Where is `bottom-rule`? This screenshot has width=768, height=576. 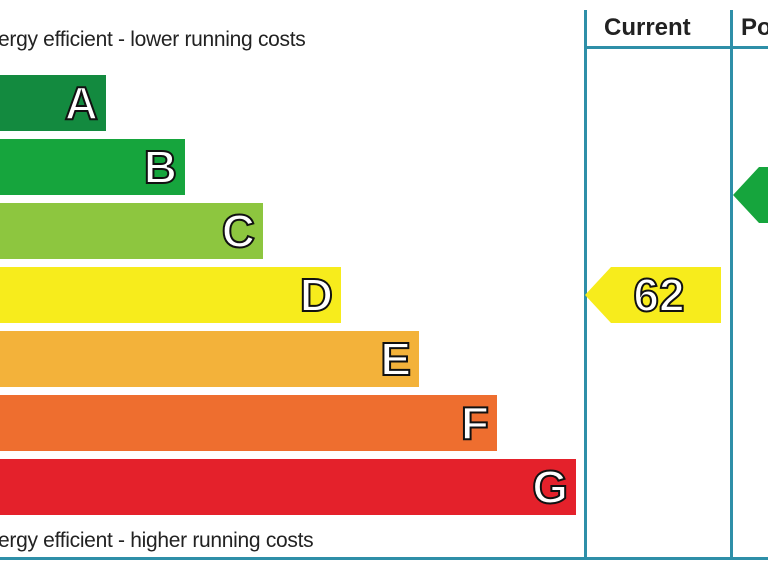 bottom-rule is located at coordinates (384, 558).